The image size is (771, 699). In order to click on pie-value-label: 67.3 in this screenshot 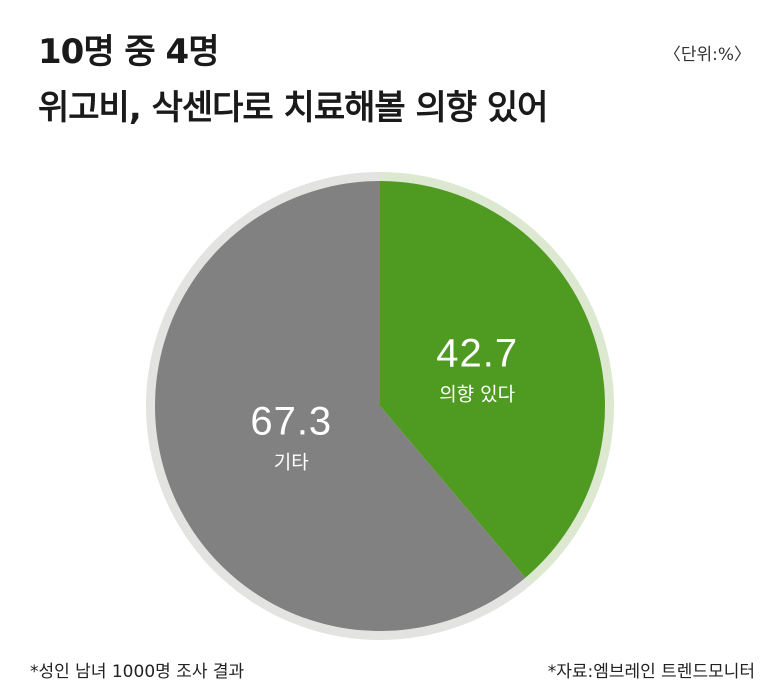, I will do `click(291, 422)`.